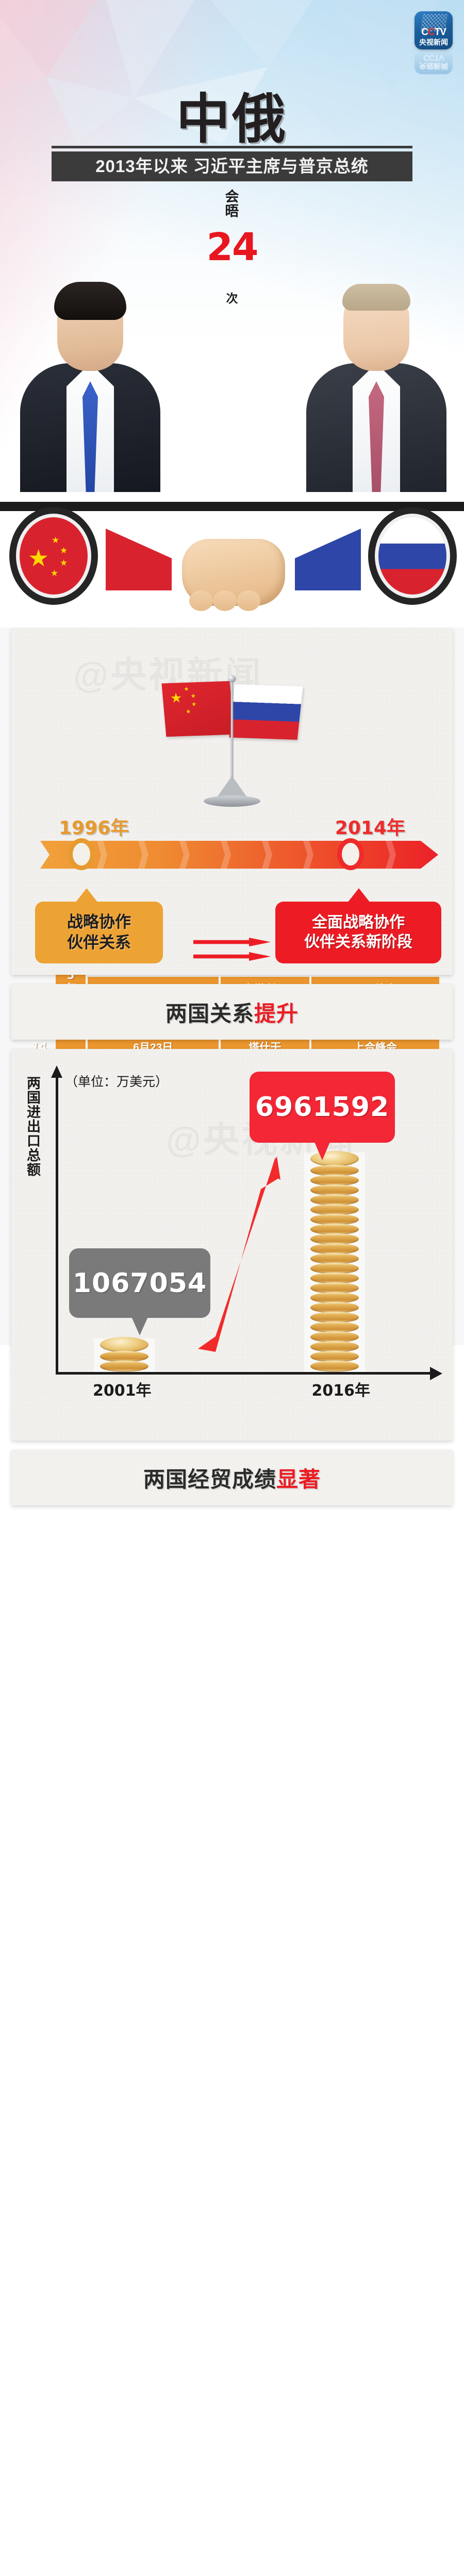  I want to click on flag-star-c: ★, so click(194, 704).